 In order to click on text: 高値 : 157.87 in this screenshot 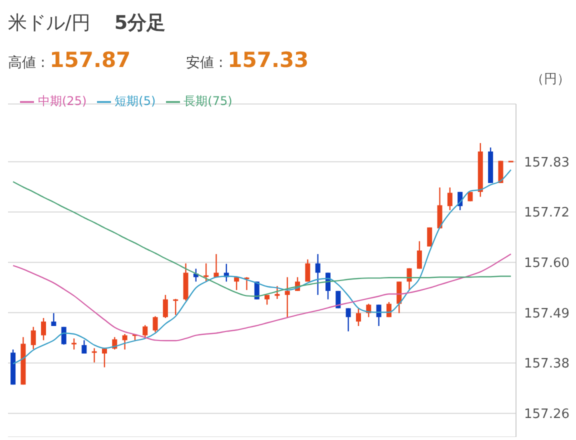, I will do `click(69, 60)`.